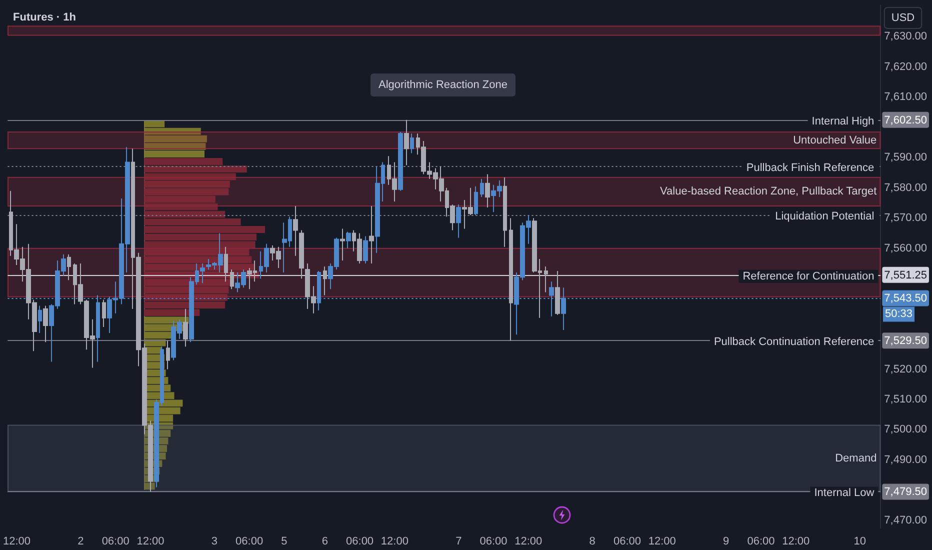 The width and height of the screenshot is (932, 550). I want to click on band-label: Untouched Value, so click(835, 140).